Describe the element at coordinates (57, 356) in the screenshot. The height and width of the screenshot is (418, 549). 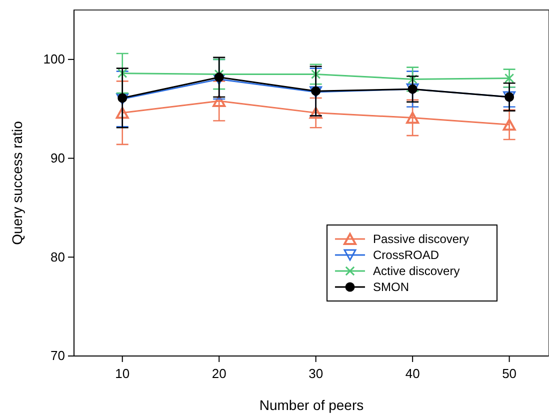
I see `y-tick-label: 70` at that location.